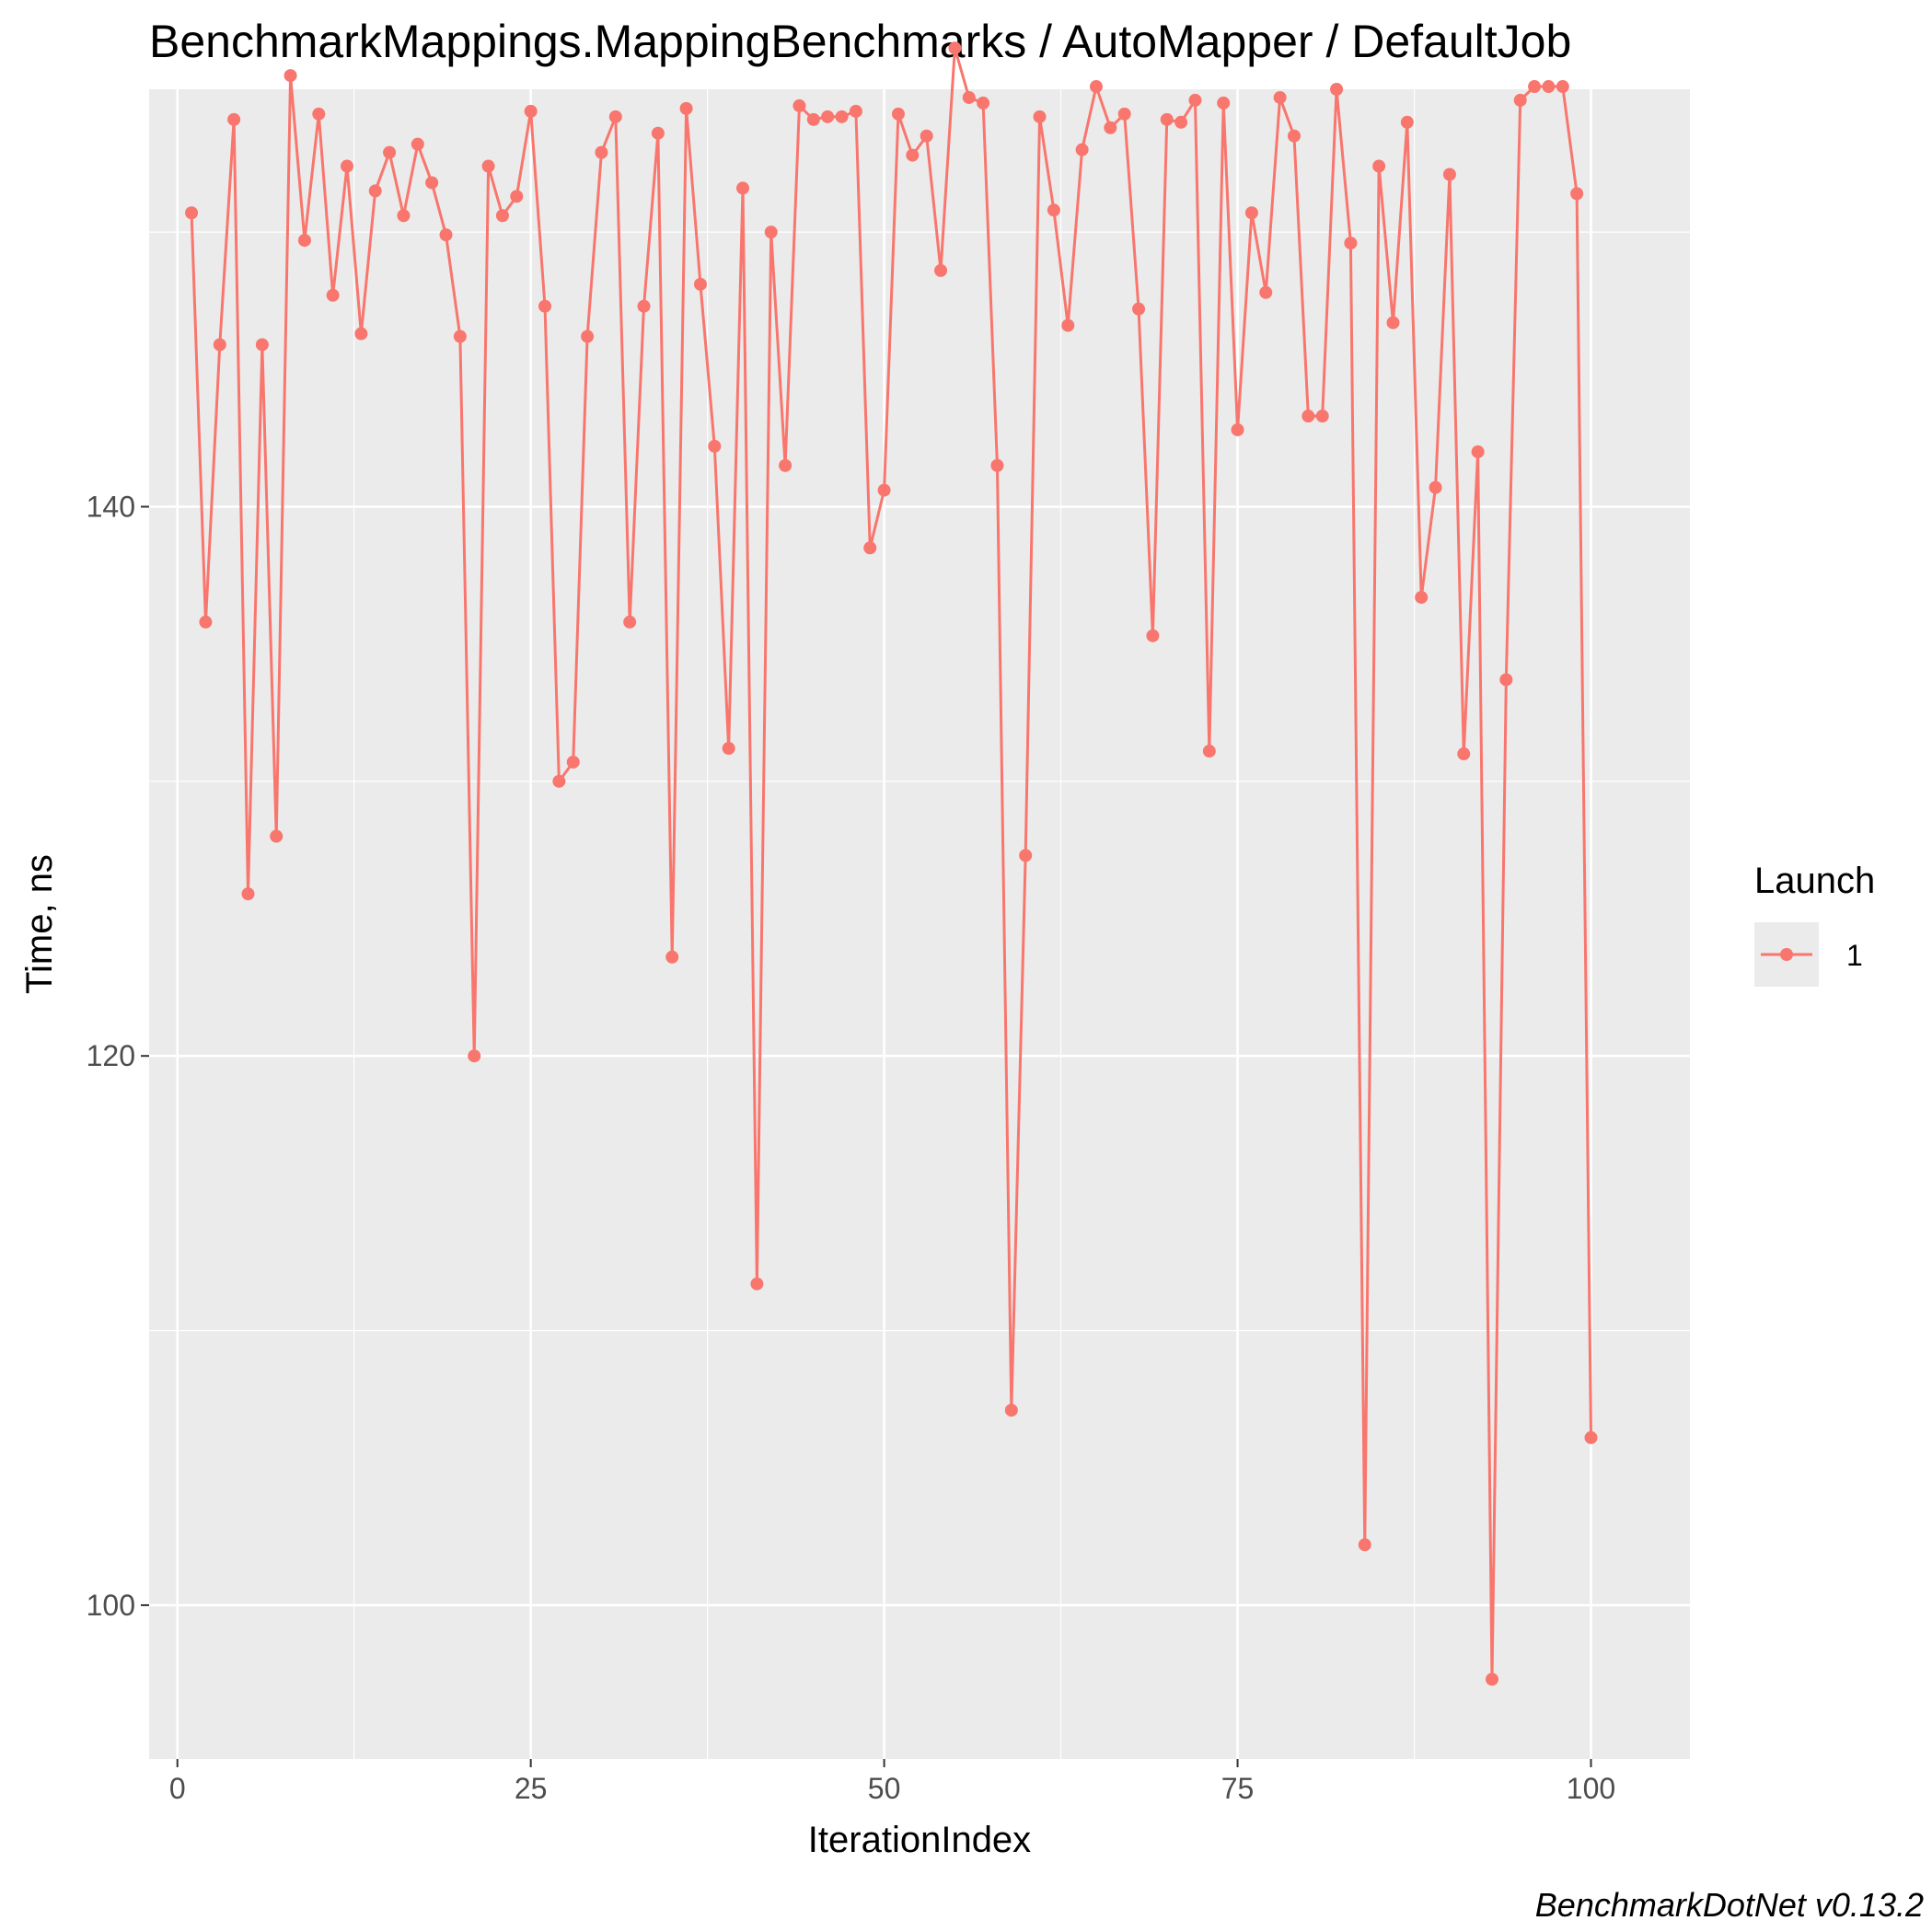 The width and height of the screenshot is (1932, 1932). What do you see at coordinates (885, 1789) in the screenshot?
I see `x-tick-label: 50` at bounding box center [885, 1789].